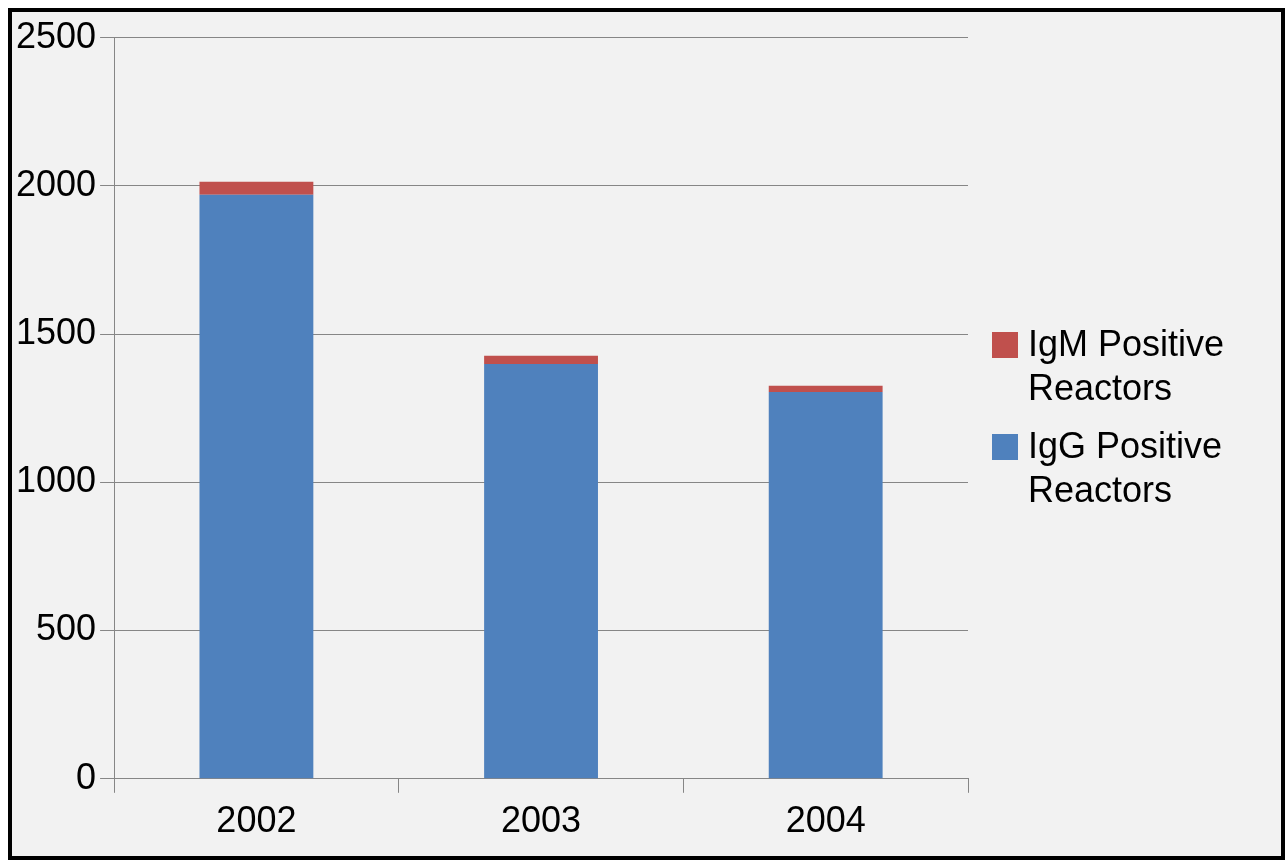  I want to click on legend-label: IgM Positive Reactors, so click(1127, 366).